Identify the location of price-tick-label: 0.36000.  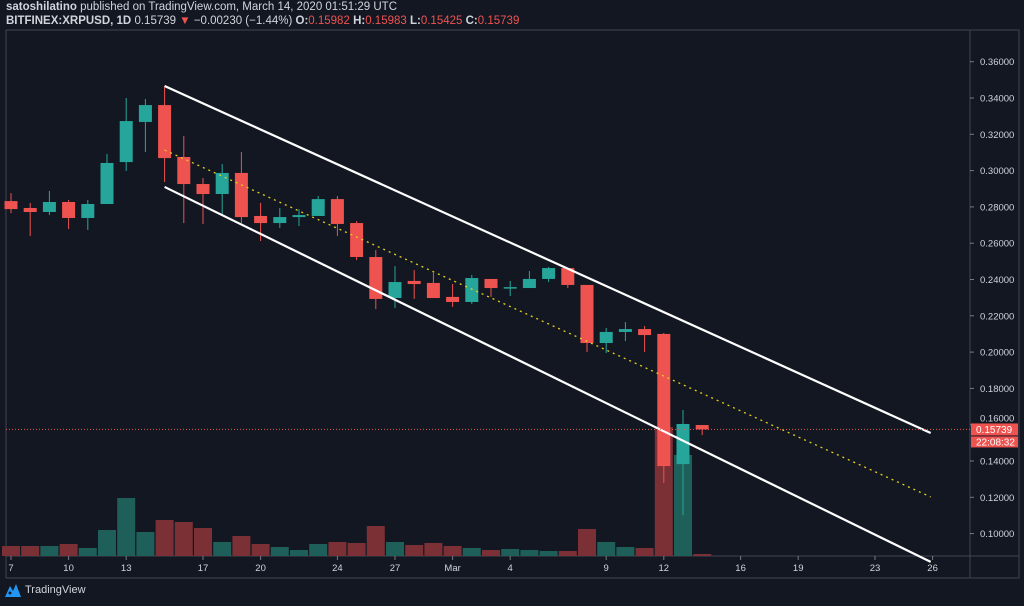
(997, 62).